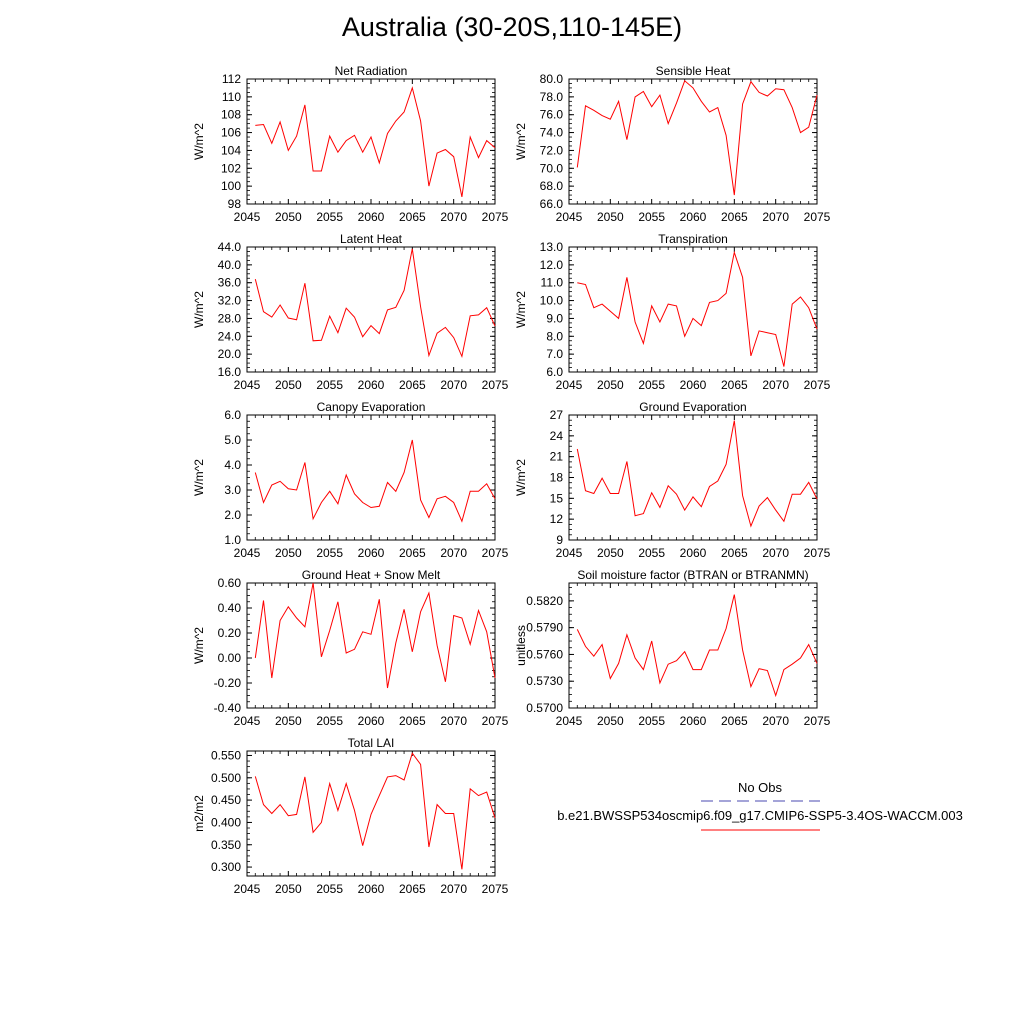  I want to click on y-tick-label: 0.5820, so click(544, 601).